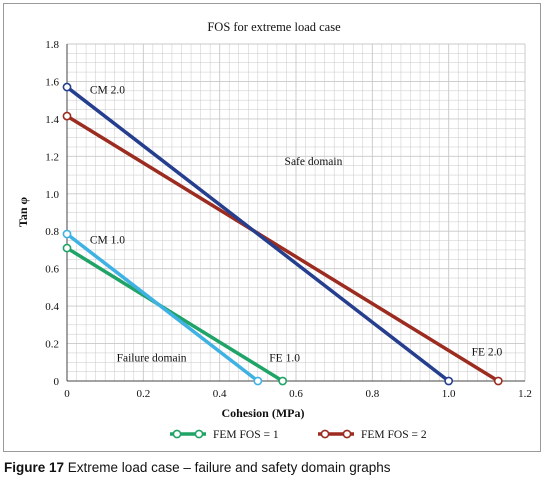 Image resolution: width=550 pixels, height=487 pixels. I want to click on legend-item: FEM FOS = 1, so click(224, 435).